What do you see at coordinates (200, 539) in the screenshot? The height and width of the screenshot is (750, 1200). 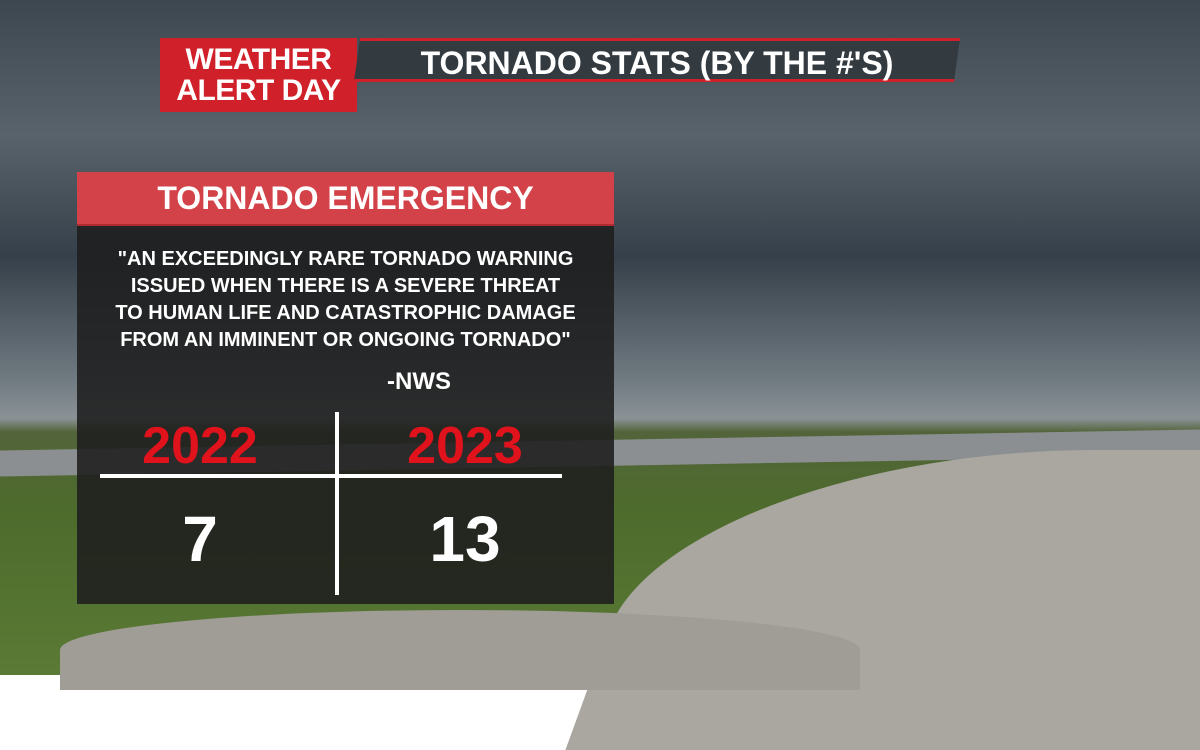 I see `count: 7` at bounding box center [200, 539].